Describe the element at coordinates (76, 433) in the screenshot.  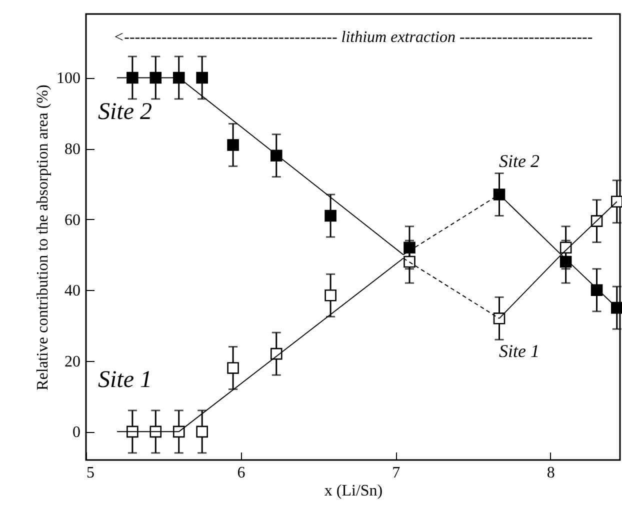
I see `y-tick-label: 0` at that location.